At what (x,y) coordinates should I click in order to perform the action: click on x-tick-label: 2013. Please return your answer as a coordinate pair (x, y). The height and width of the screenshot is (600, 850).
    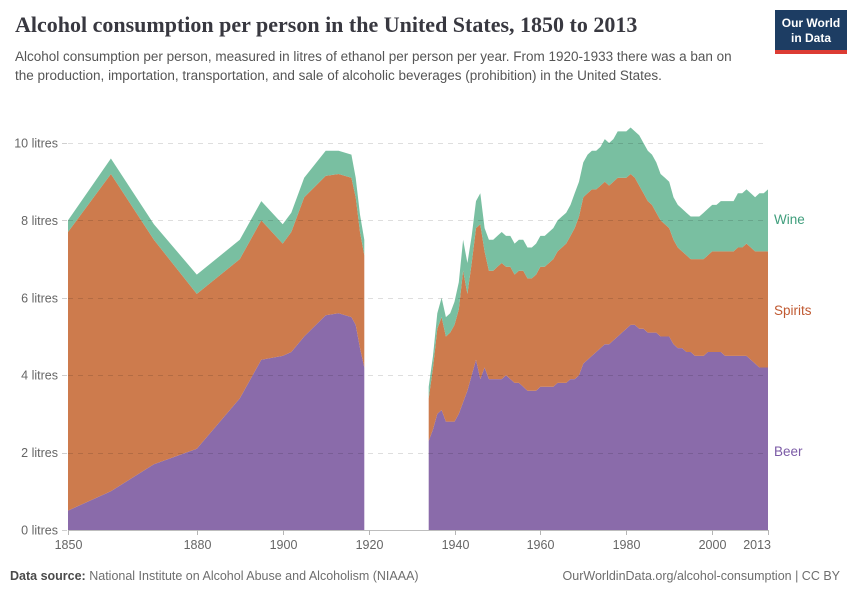
    Looking at the image, I should click on (757, 545).